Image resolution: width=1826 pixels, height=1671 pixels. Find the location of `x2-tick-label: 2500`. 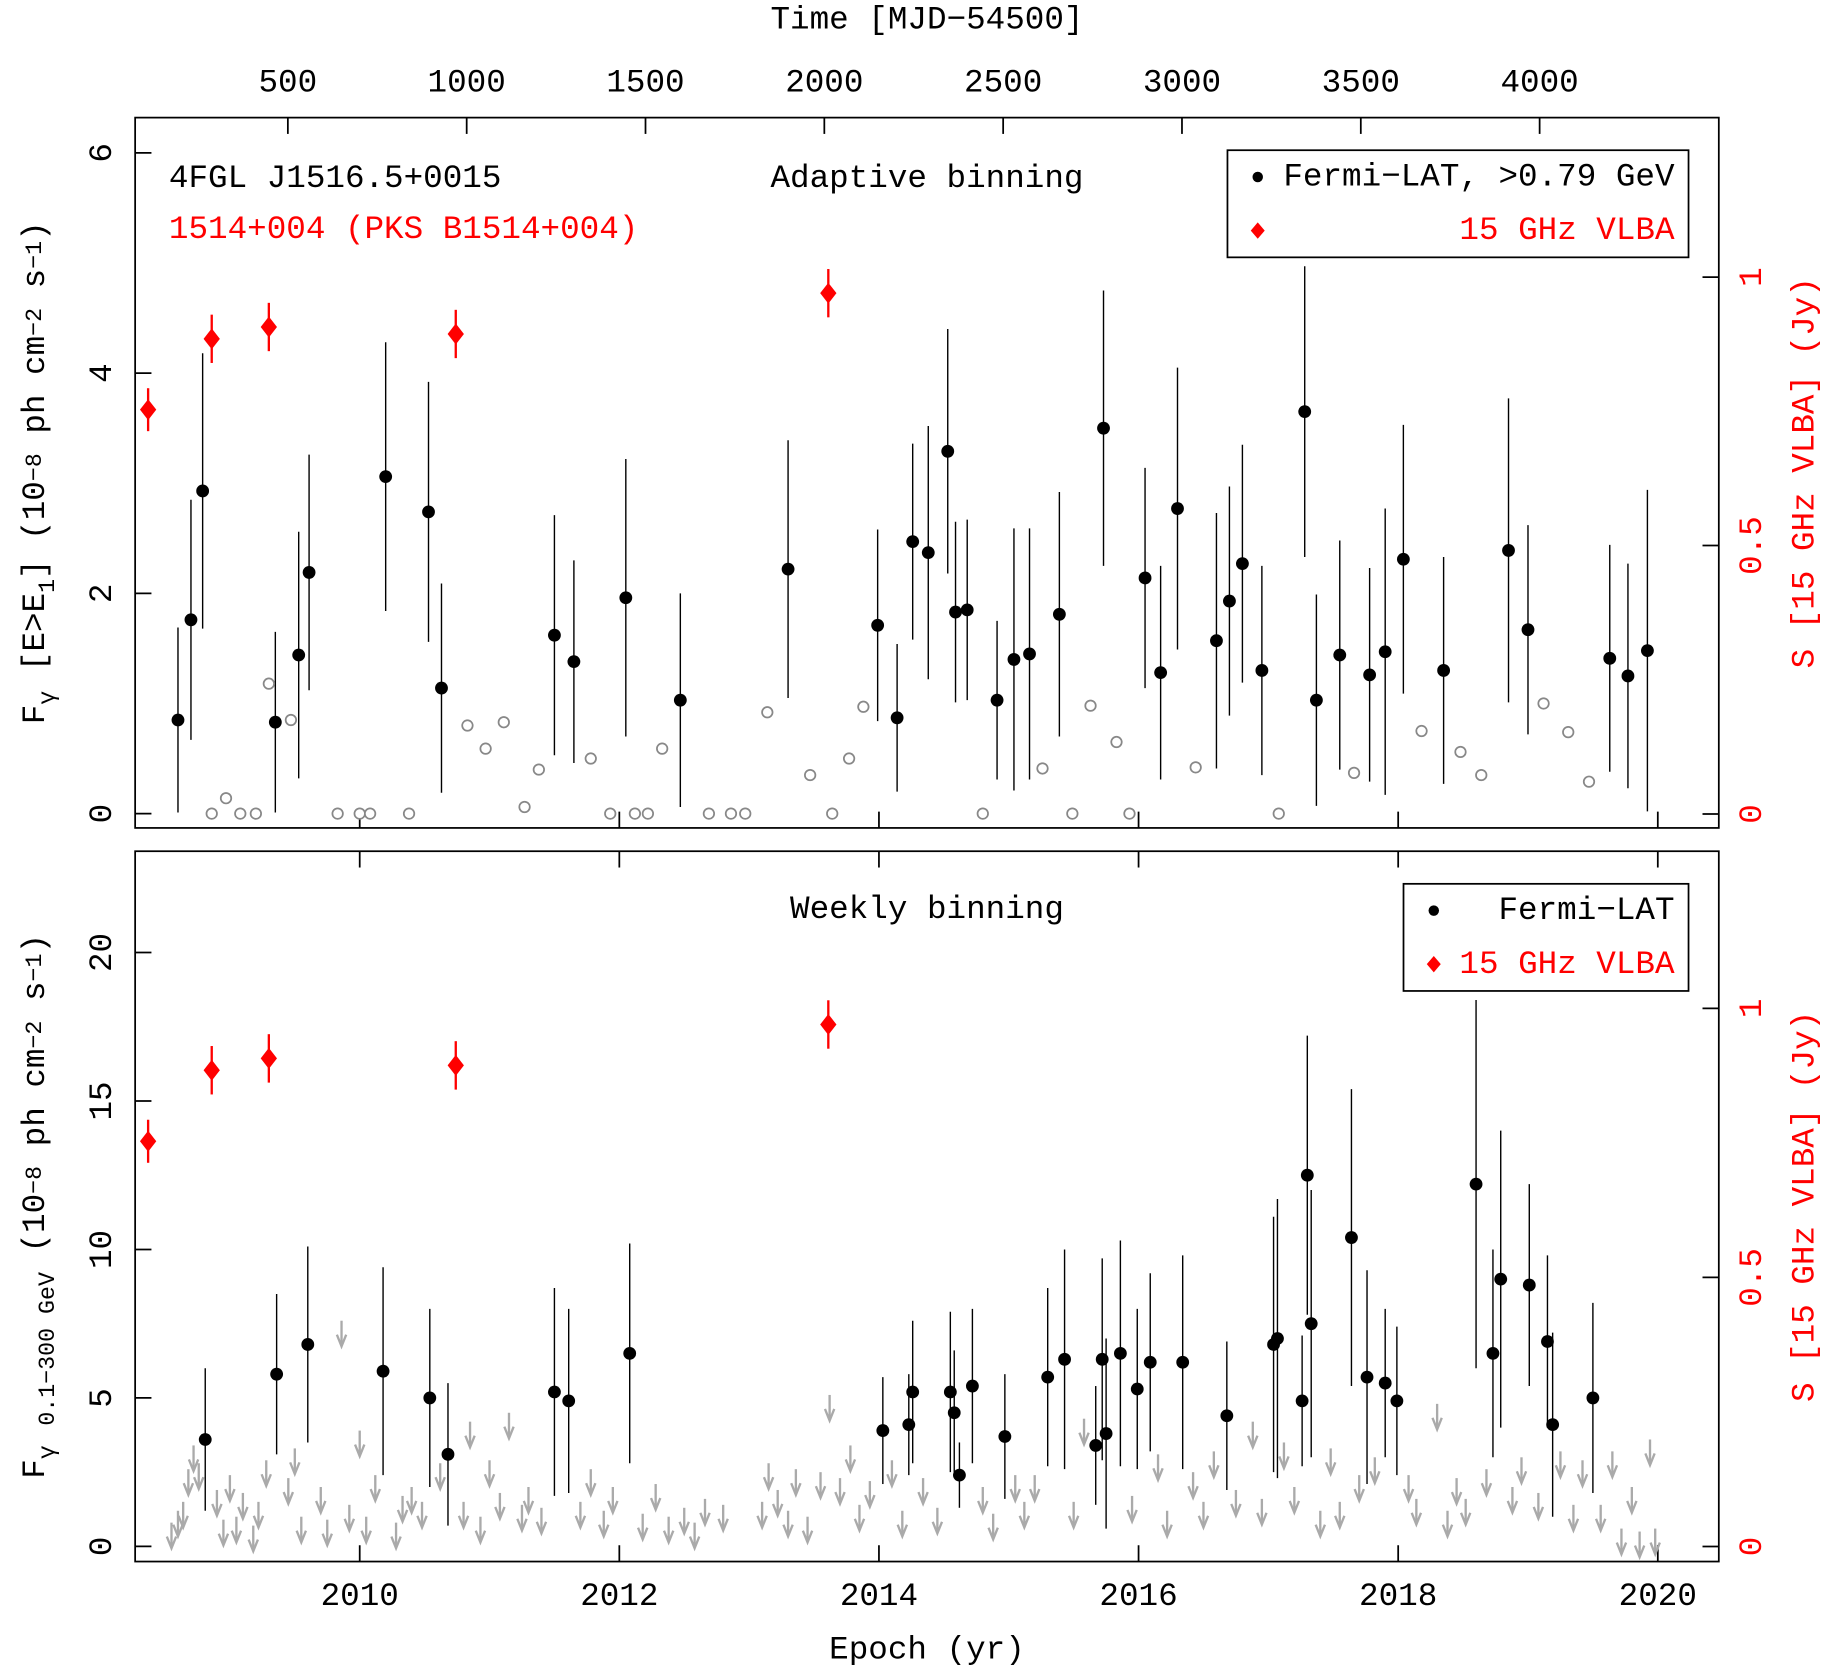

x2-tick-label: 2500 is located at coordinates (1003, 82).